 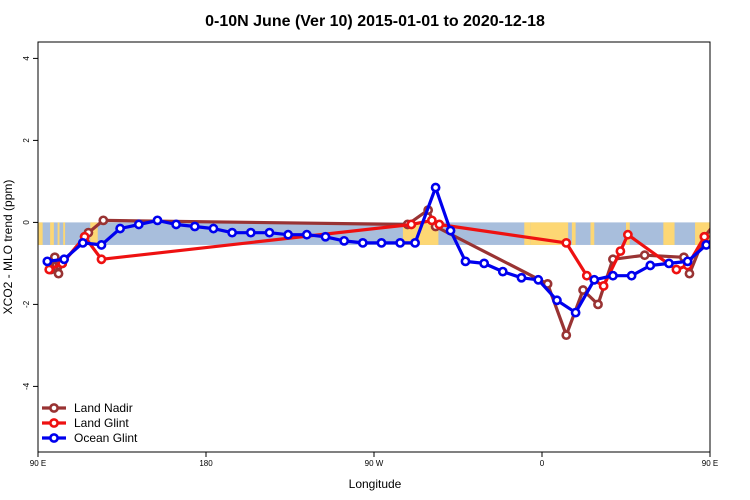 I want to click on y-tick-label: 0, so click(x=26, y=222).